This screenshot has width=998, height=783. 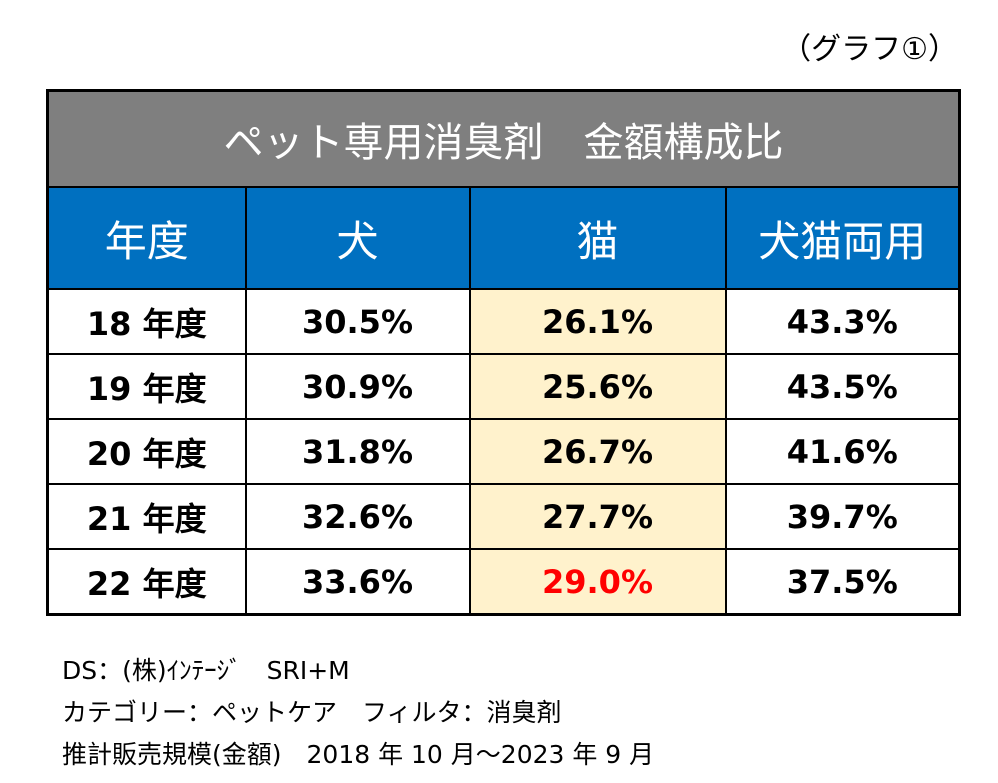 What do you see at coordinates (357, 451) in the screenshot?
I see `dog-cell: 31.8%` at bounding box center [357, 451].